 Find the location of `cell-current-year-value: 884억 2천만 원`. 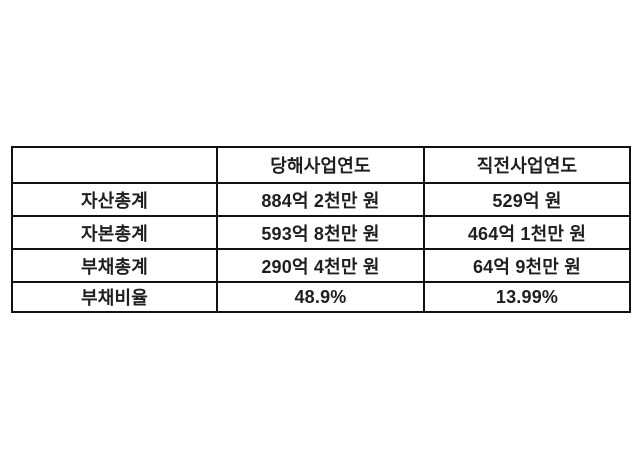

cell-current-year-value: 884억 2천만 원 is located at coordinates (320, 199).